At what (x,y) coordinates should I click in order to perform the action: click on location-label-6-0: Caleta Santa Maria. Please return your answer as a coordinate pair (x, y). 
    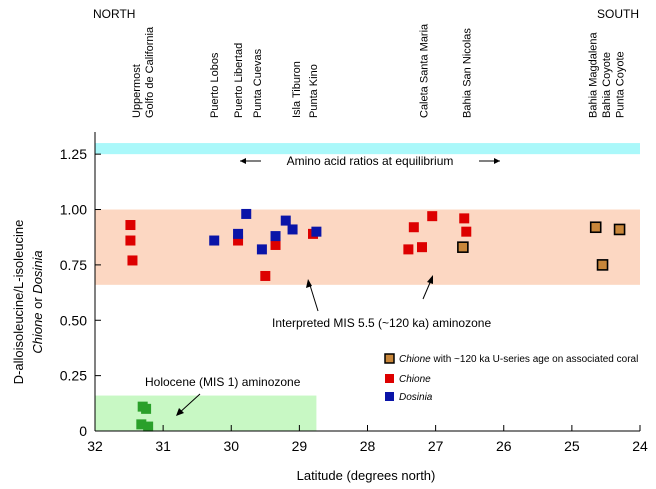
    Looking at the image, I should click on (424, 70).